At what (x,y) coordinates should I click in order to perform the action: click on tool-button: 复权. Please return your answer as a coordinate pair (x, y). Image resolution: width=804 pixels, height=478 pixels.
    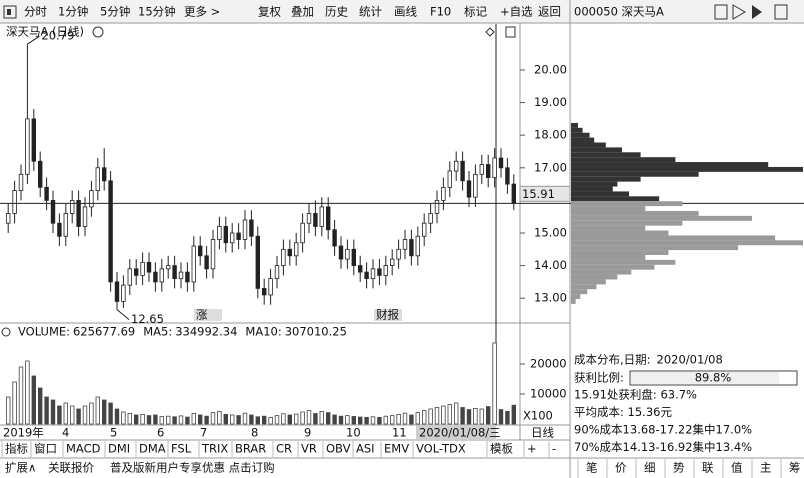
    Looking at the image, I should click on (269, 12).